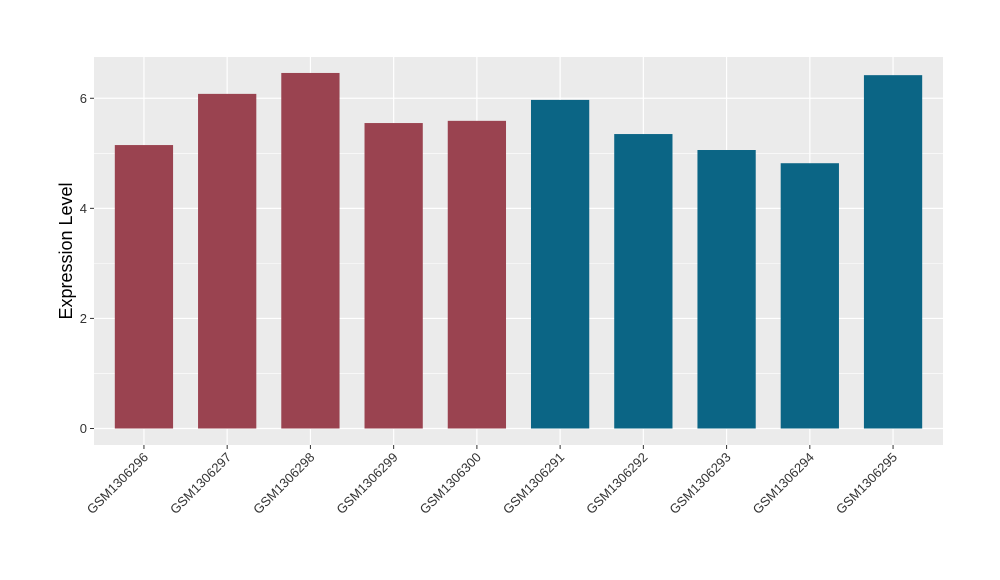  I want to click on x-tick-label: GSM1306297, so click(200, 483).